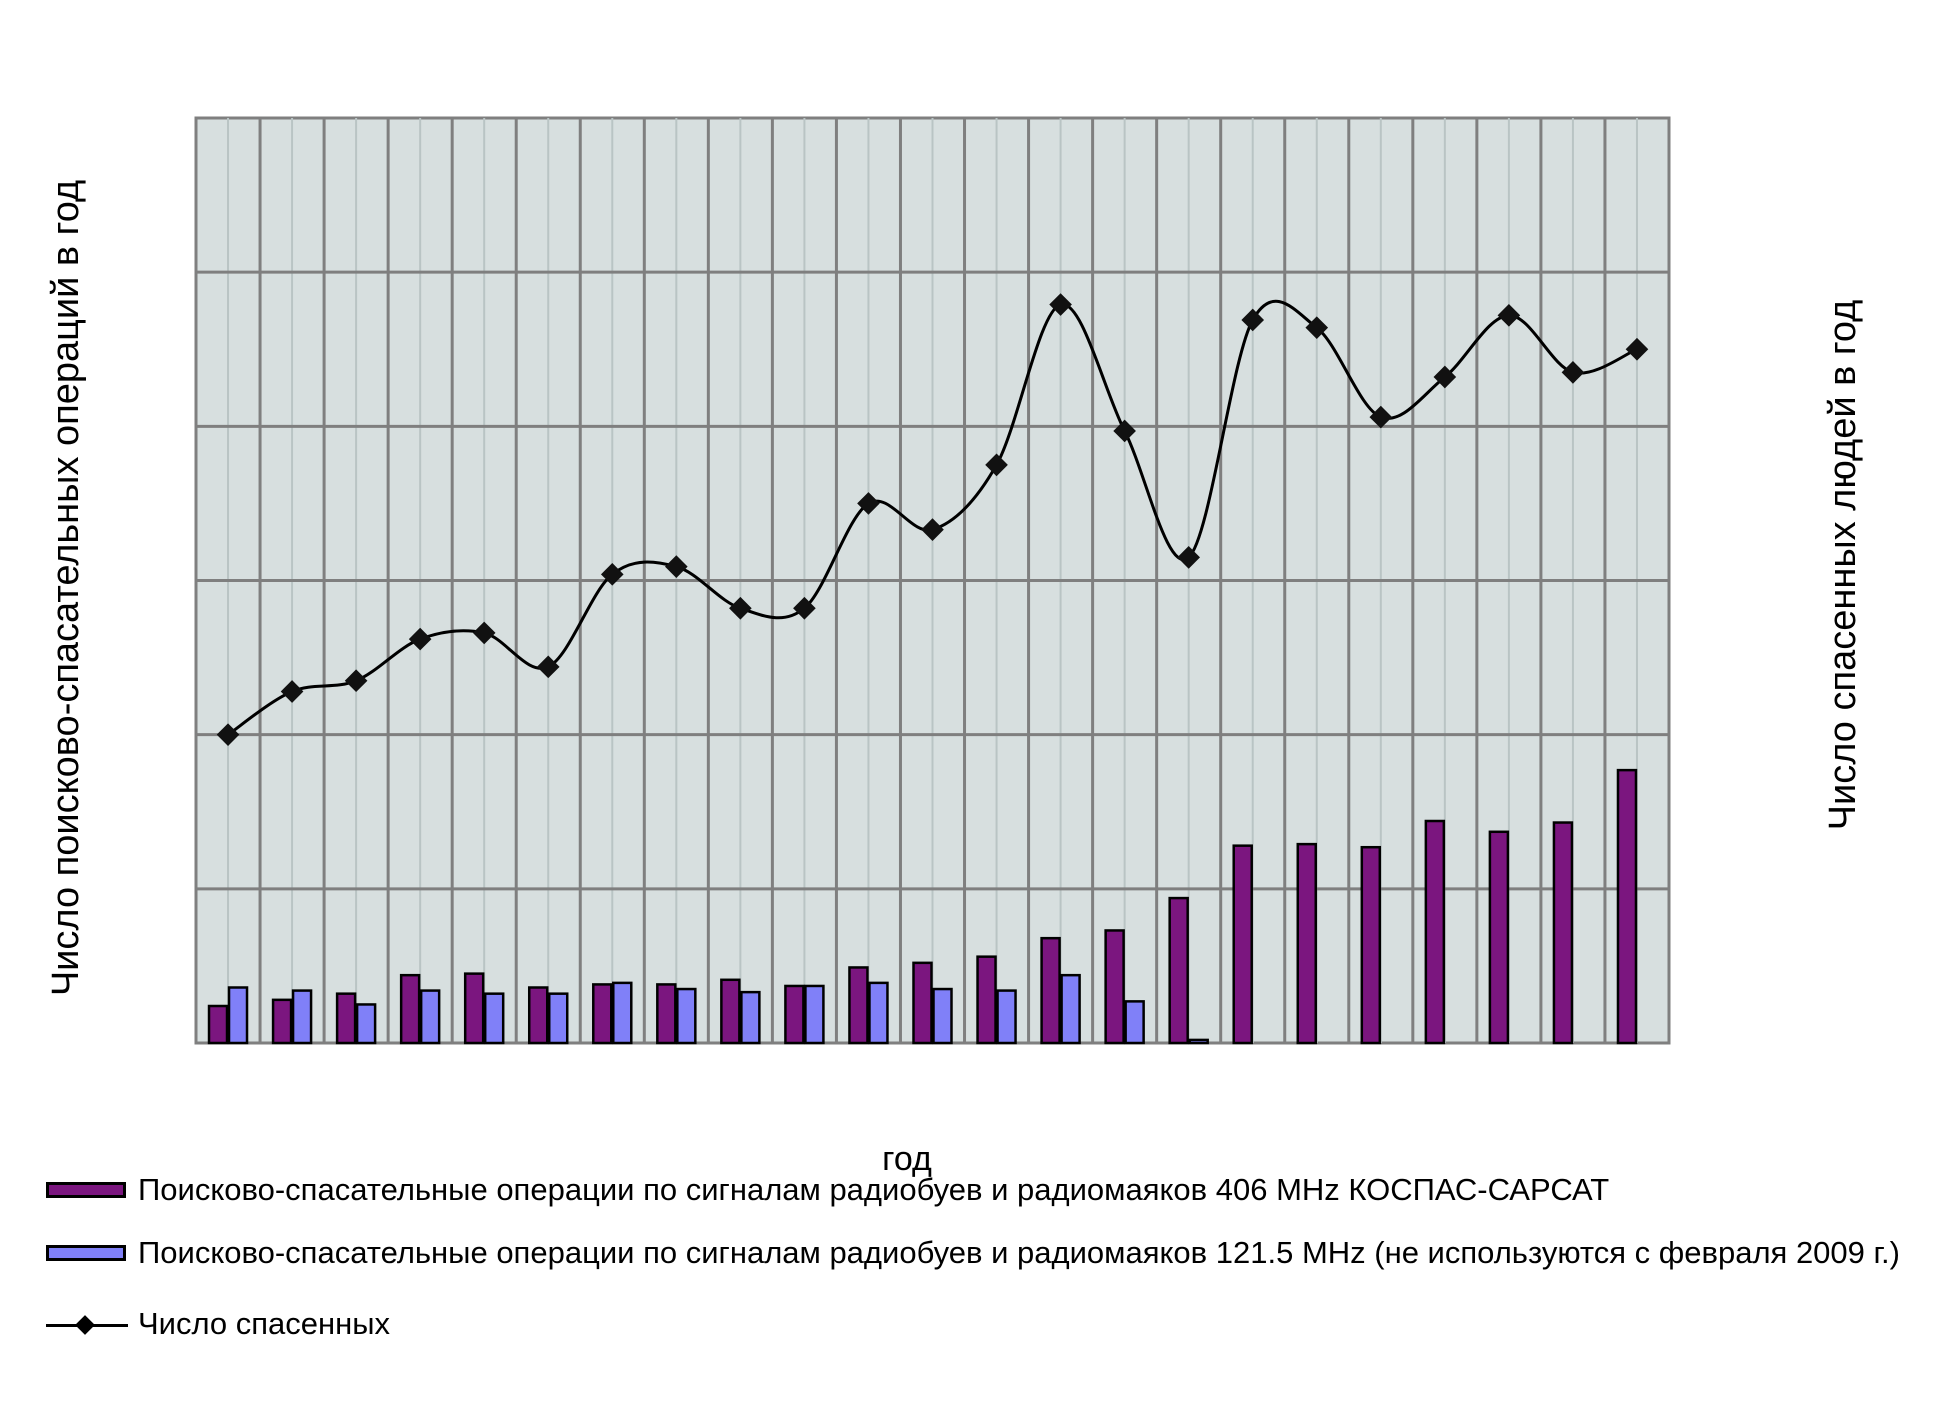 The width and height of the screenshot is (1950, 1405). I want to click on y-axis-right-label: Число спасенных людей в год, so click(1843, 565).